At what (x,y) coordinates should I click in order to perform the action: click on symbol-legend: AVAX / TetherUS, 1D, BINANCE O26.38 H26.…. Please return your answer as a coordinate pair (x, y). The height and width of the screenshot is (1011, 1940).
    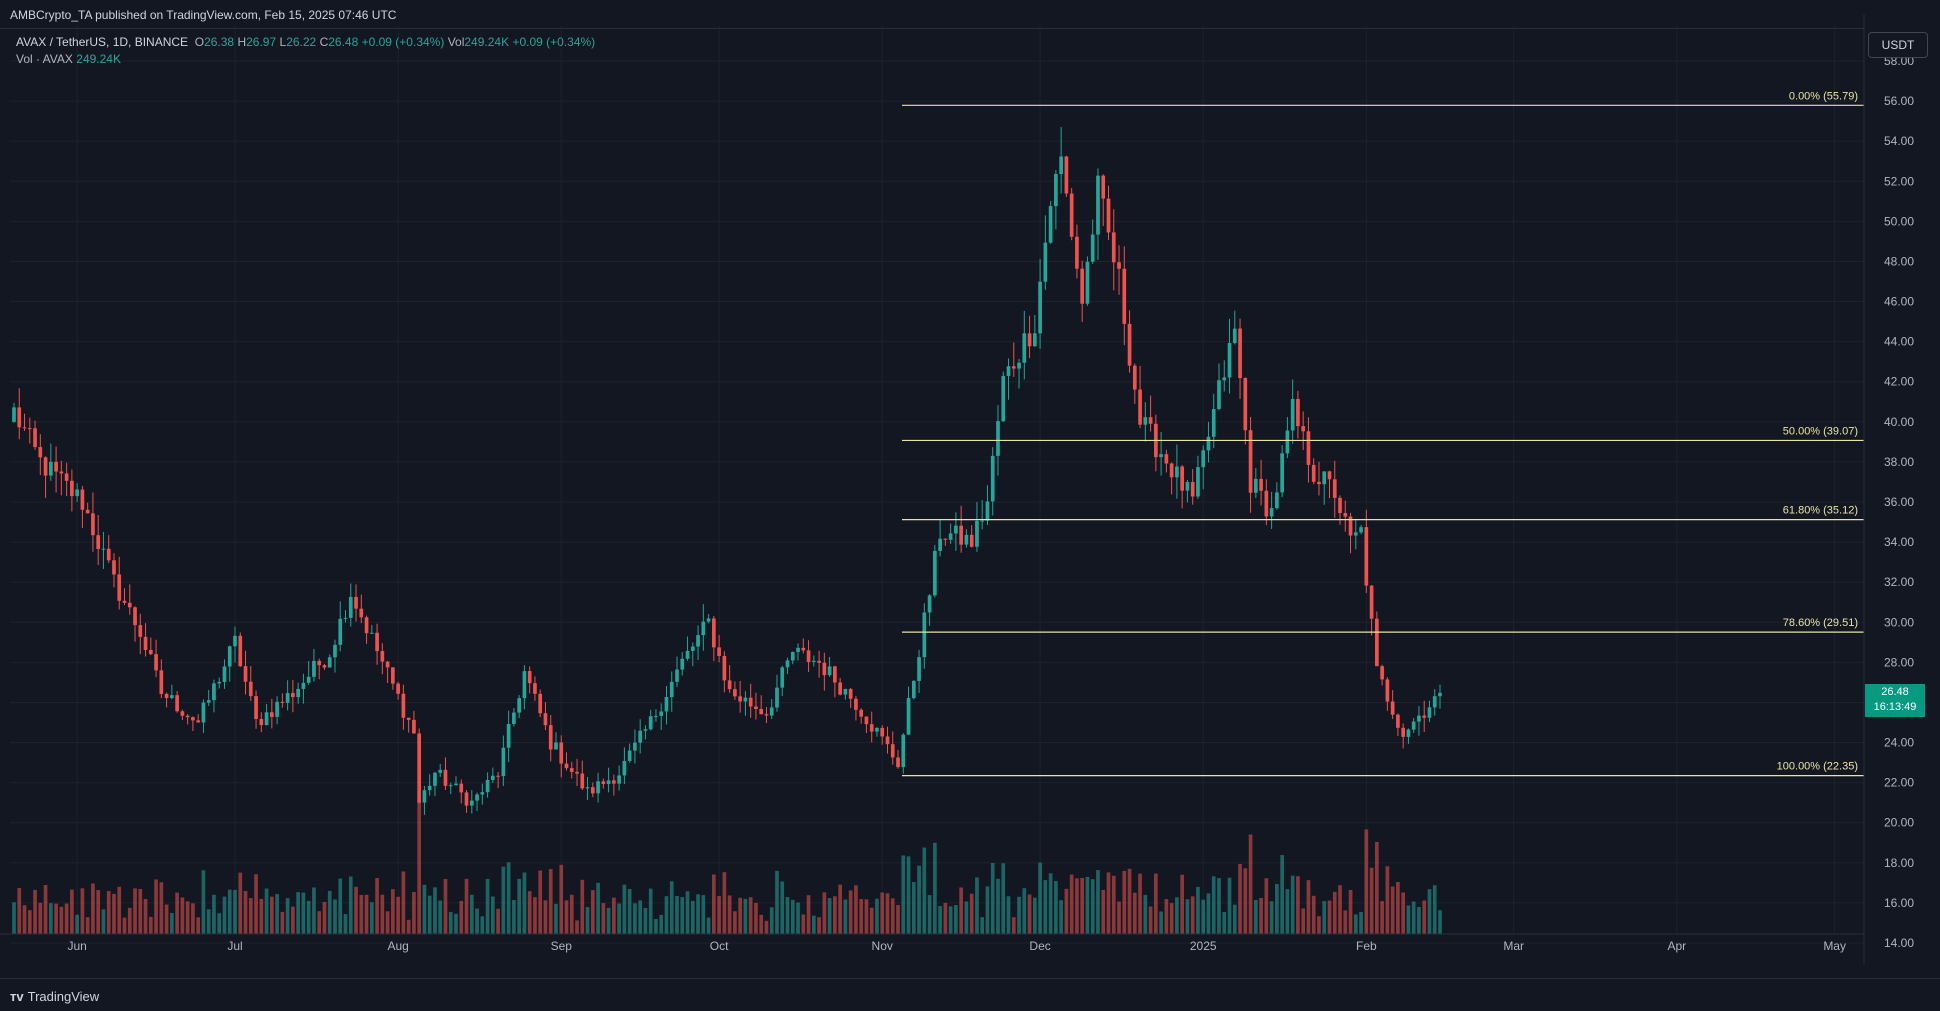
    Looking at the image, I should click on (305, 51).